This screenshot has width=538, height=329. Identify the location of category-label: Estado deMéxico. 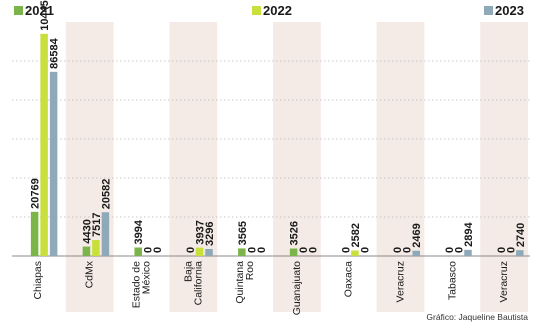
(142, 284).